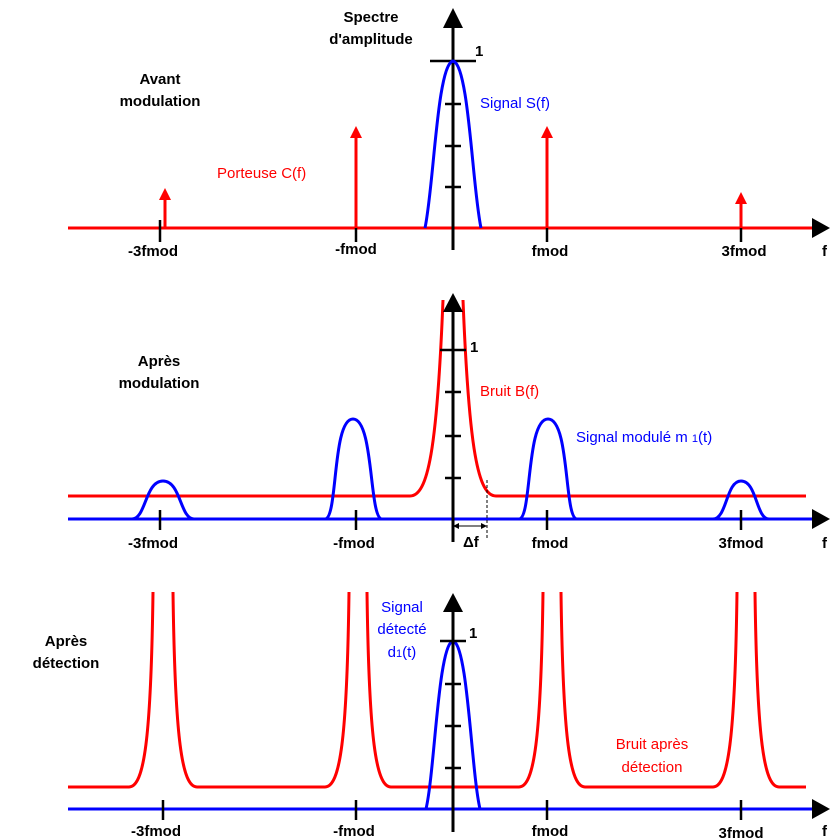 The width and height of the screenshot is (831, 840). Describe the element at coordinates (473, 633) in the screenshot. I see `unit-mark-3: 1` at that location.